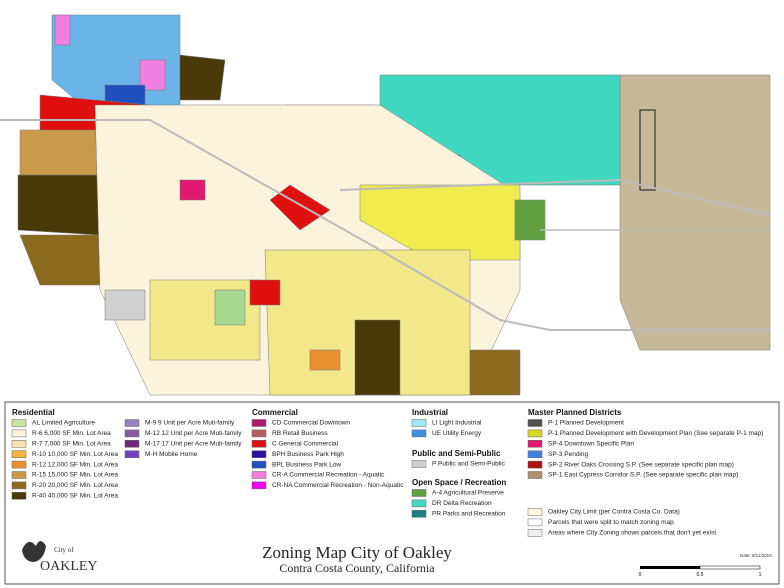 This screenshot has height=588, width=784. Describe the element at coordinates (357, 568) in the screenshot. I see `map-subtitle: Contra Costa County, California` at that location.